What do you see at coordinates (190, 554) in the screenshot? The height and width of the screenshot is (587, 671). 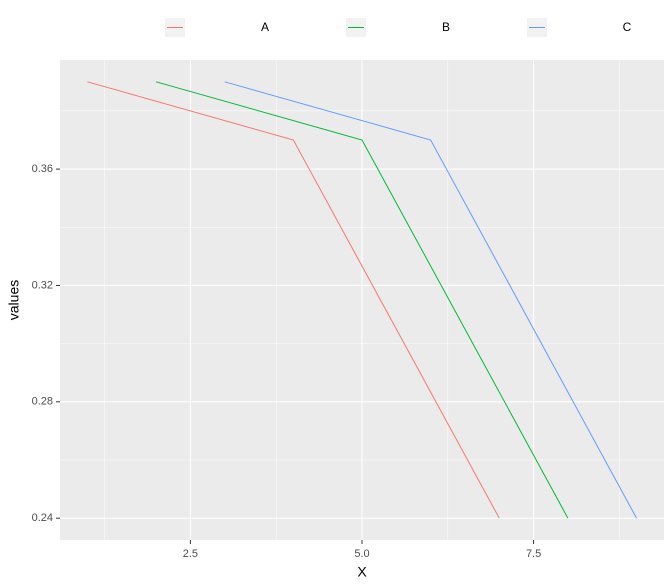 I see `x-tick-label: 2.5` at bounding box center [190, 554].